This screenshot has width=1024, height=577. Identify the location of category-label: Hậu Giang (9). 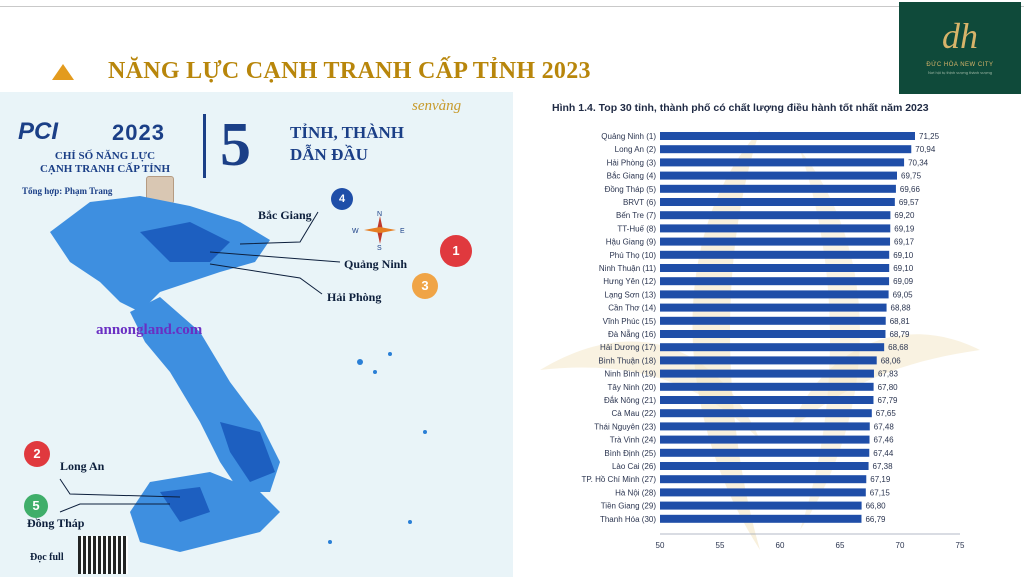
(631, 242).